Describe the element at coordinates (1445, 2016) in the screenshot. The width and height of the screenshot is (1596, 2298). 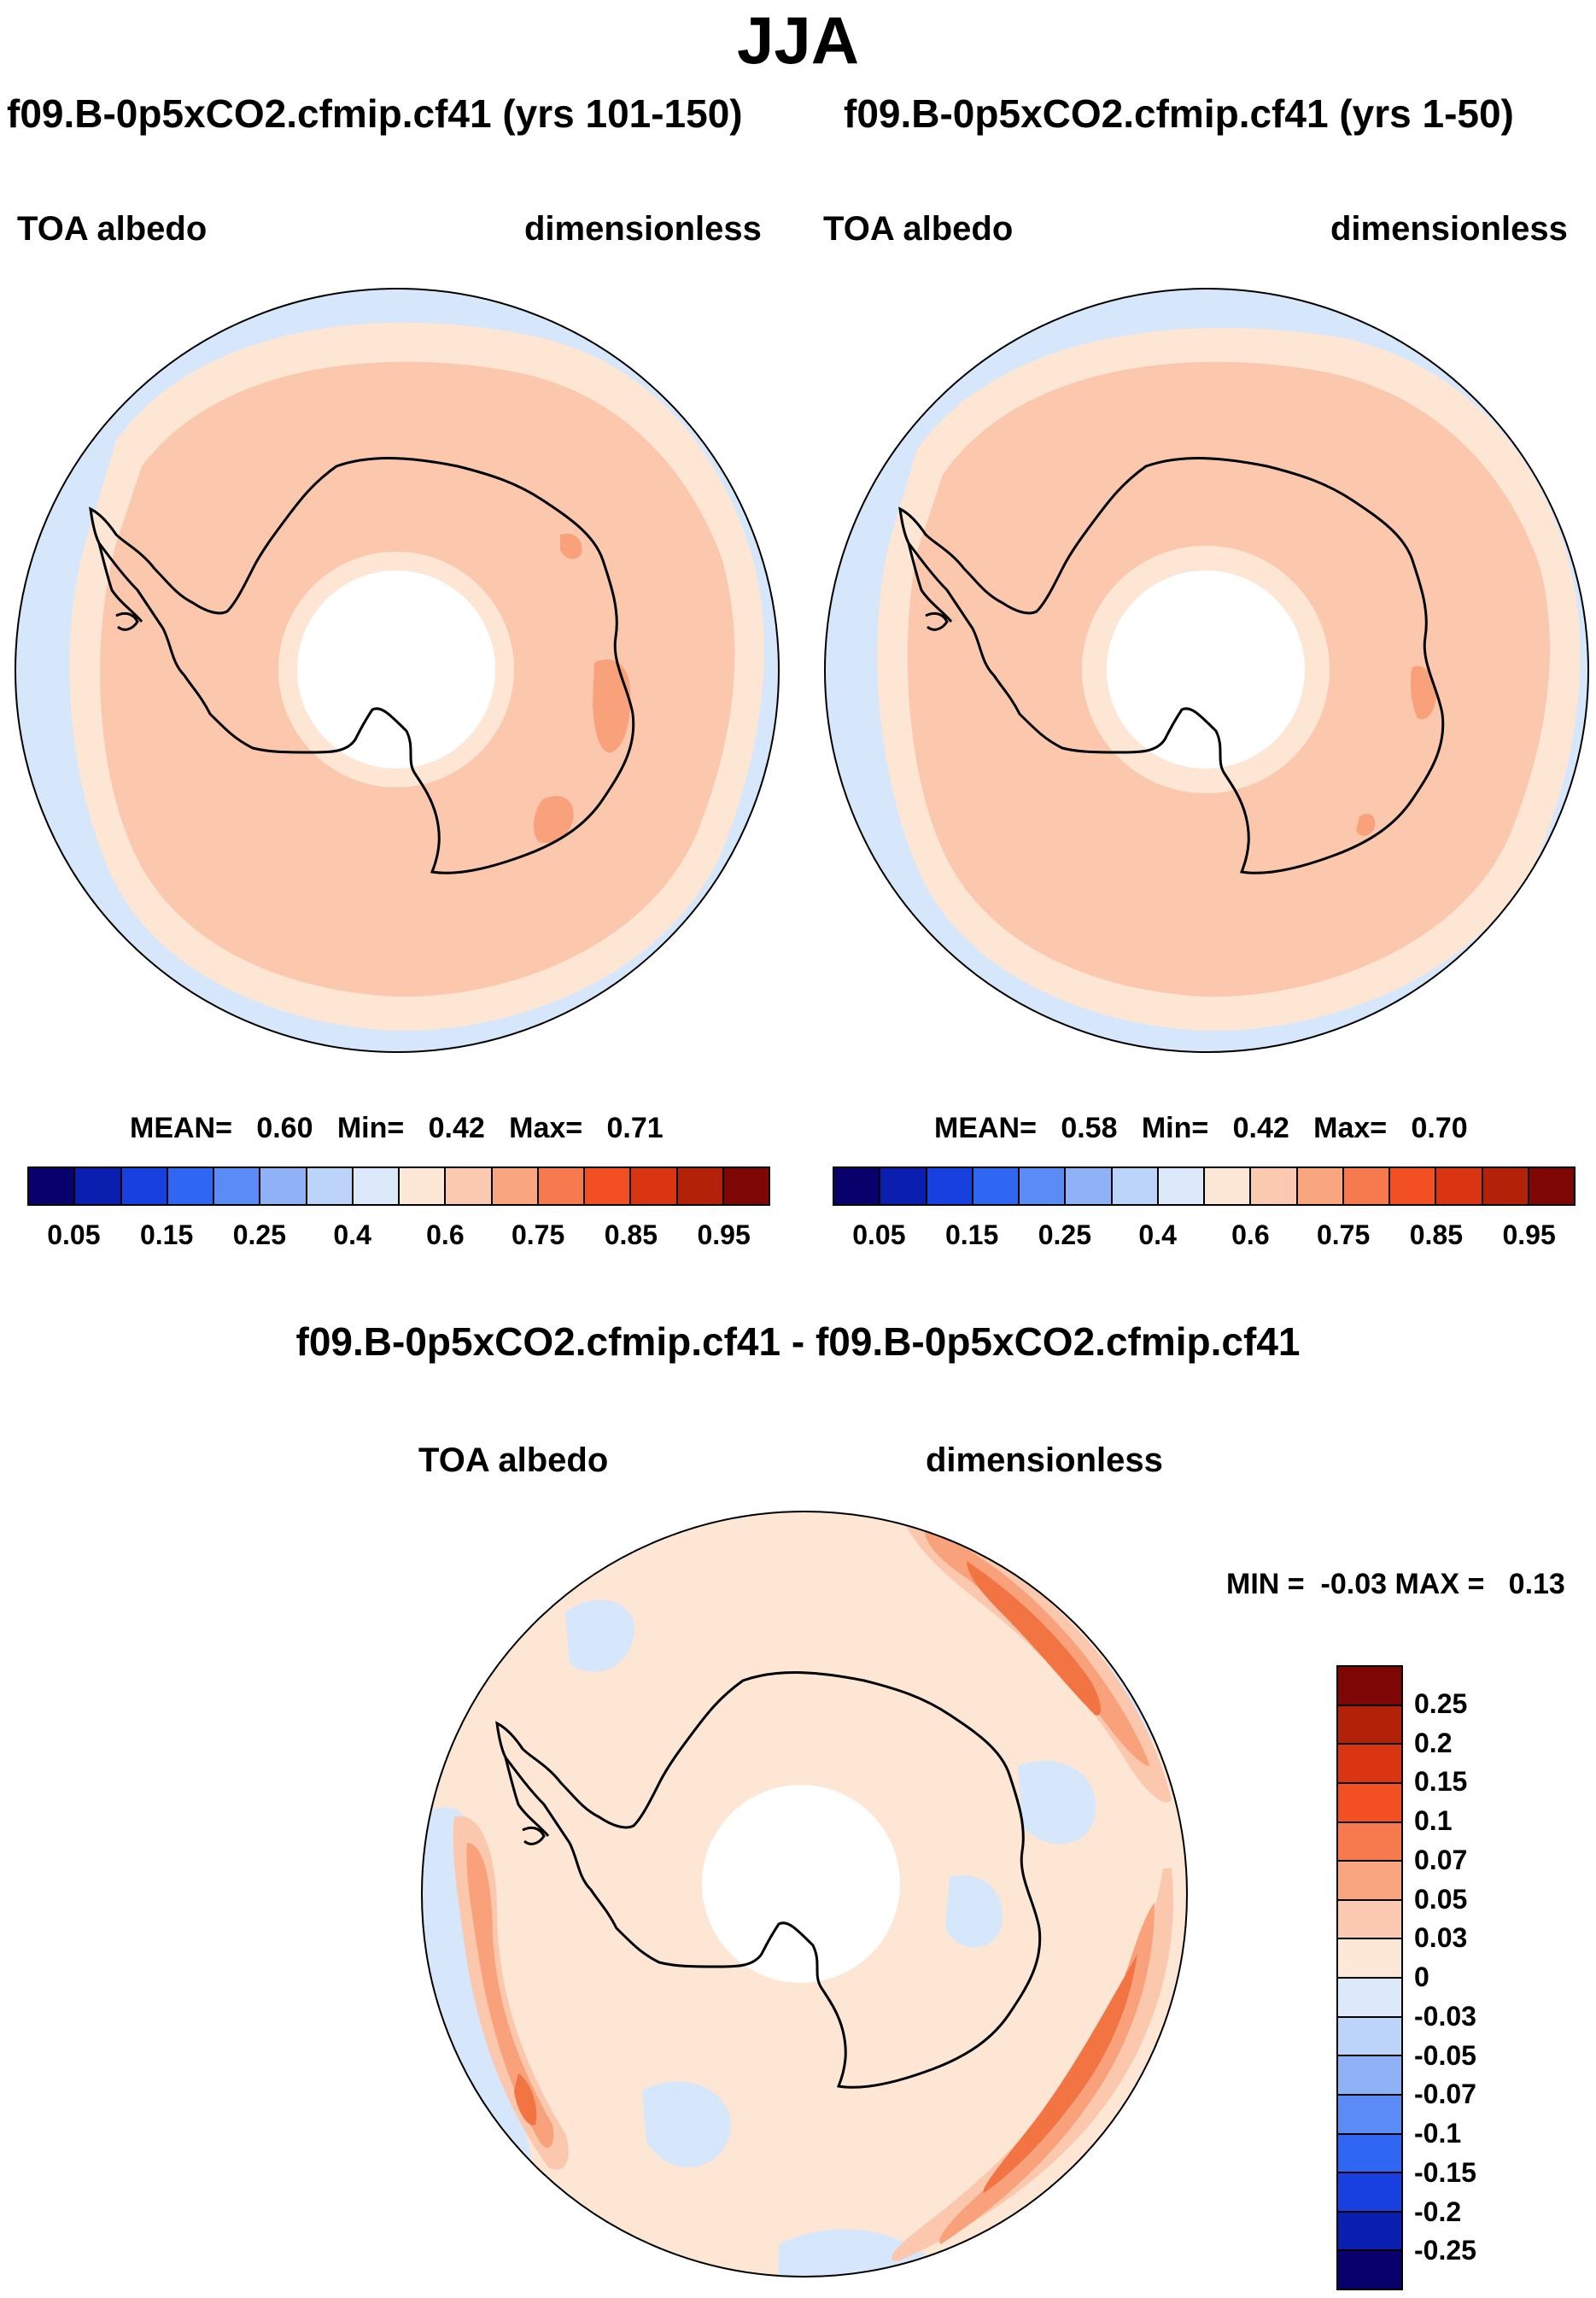
I see `colorbar-tick-label: -0.03` at that location.